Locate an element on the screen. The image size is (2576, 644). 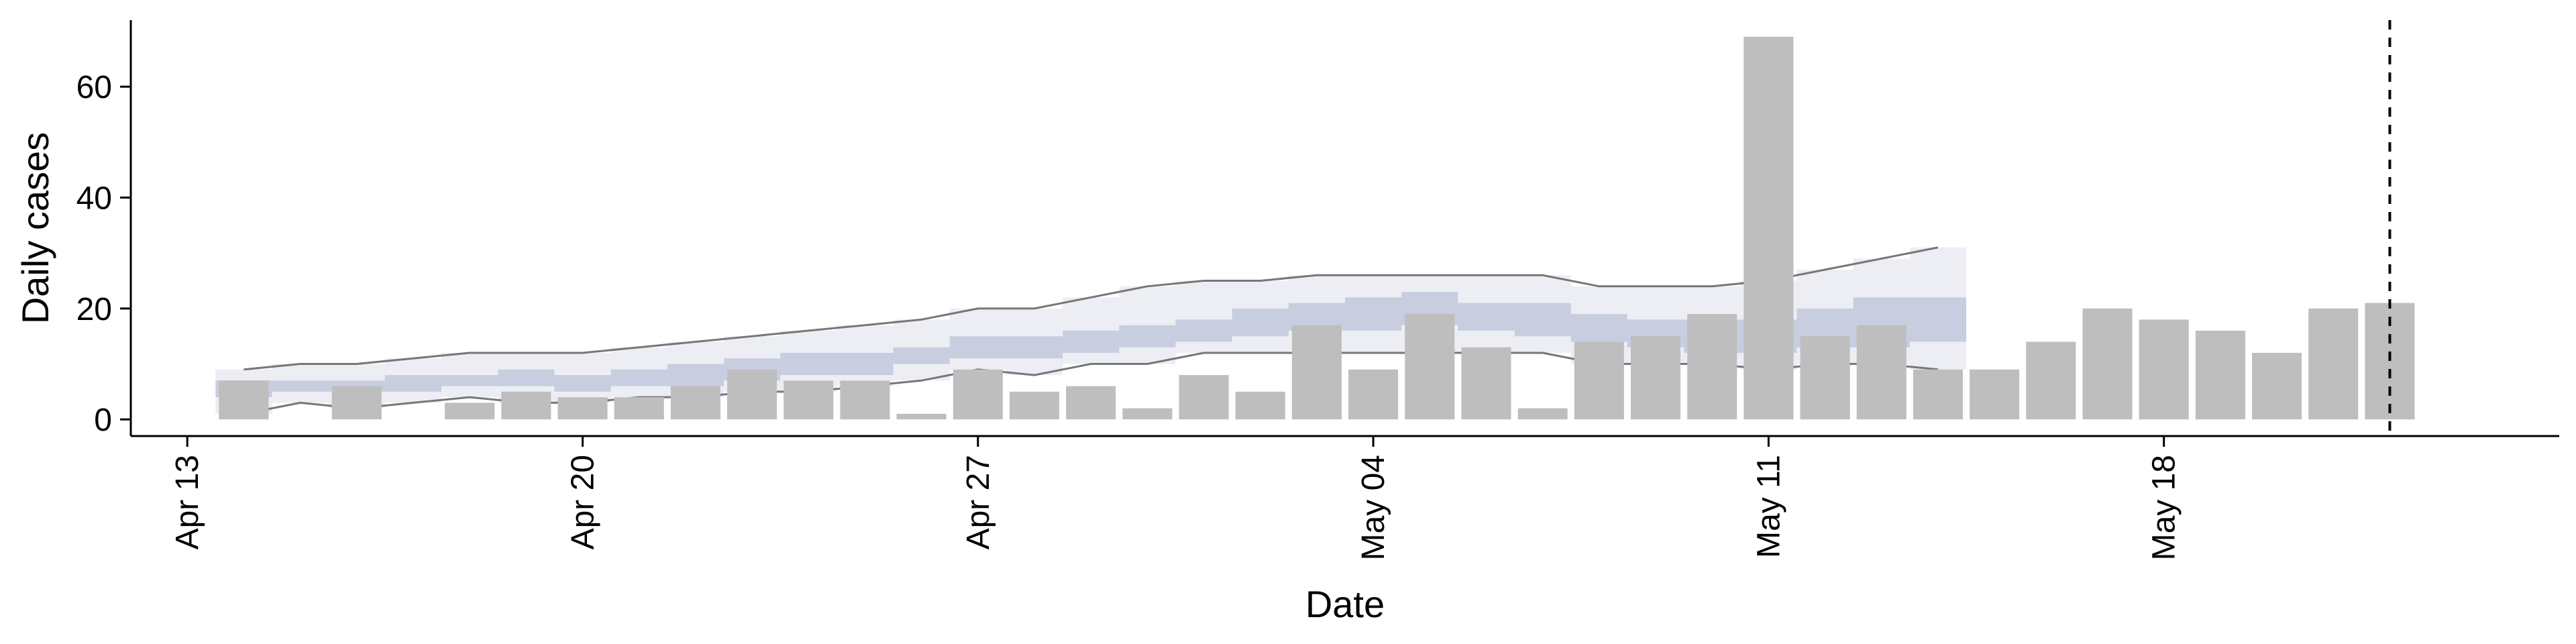
band-upper-line is located at coordinates (1091, 308).